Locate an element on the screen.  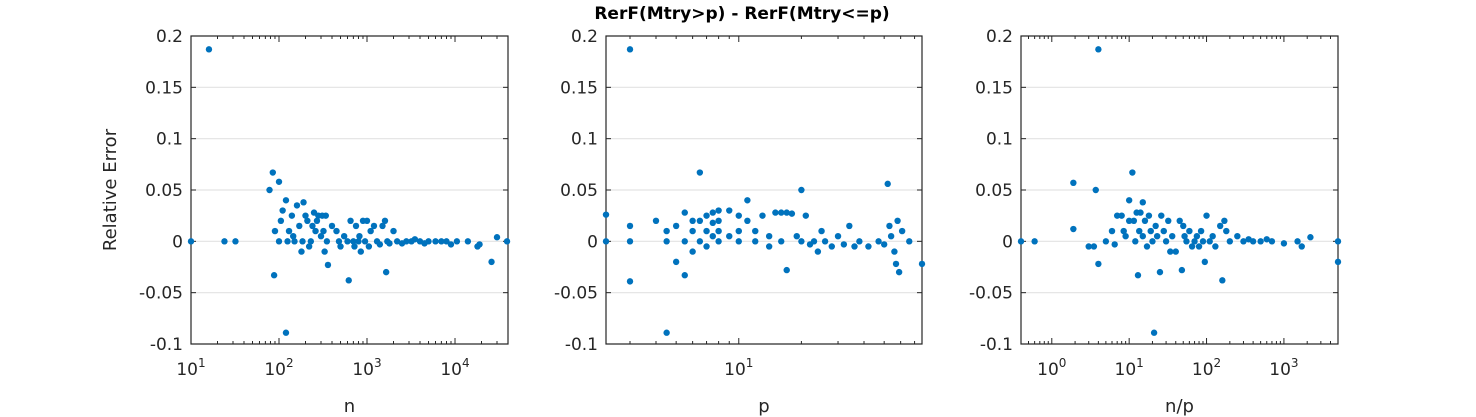
y-tick-label: 0.05 is located at coordinates (579, 191).